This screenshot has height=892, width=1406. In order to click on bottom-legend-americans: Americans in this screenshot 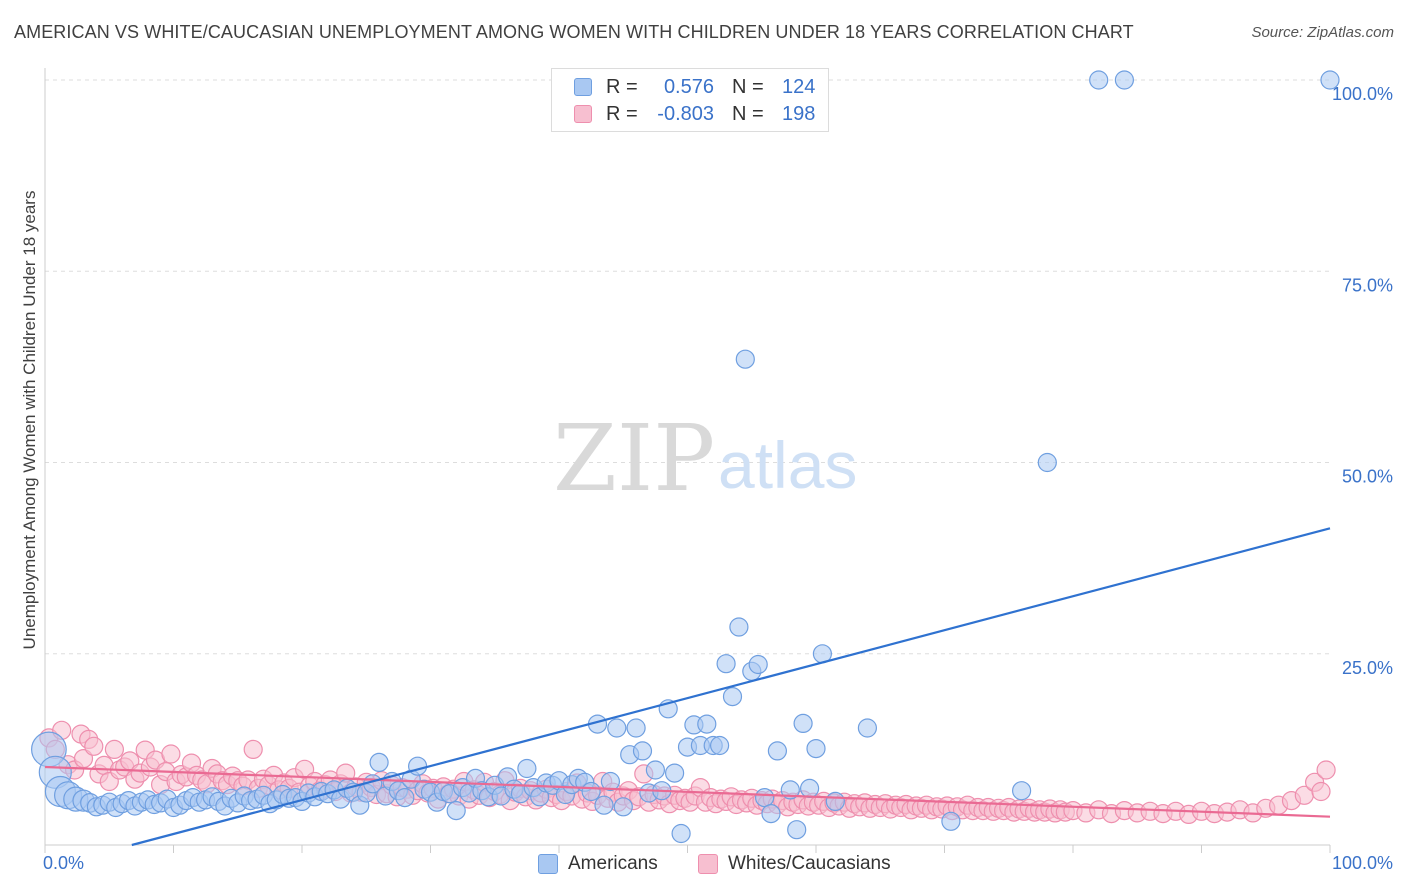, I will do `click(598, 864)`.